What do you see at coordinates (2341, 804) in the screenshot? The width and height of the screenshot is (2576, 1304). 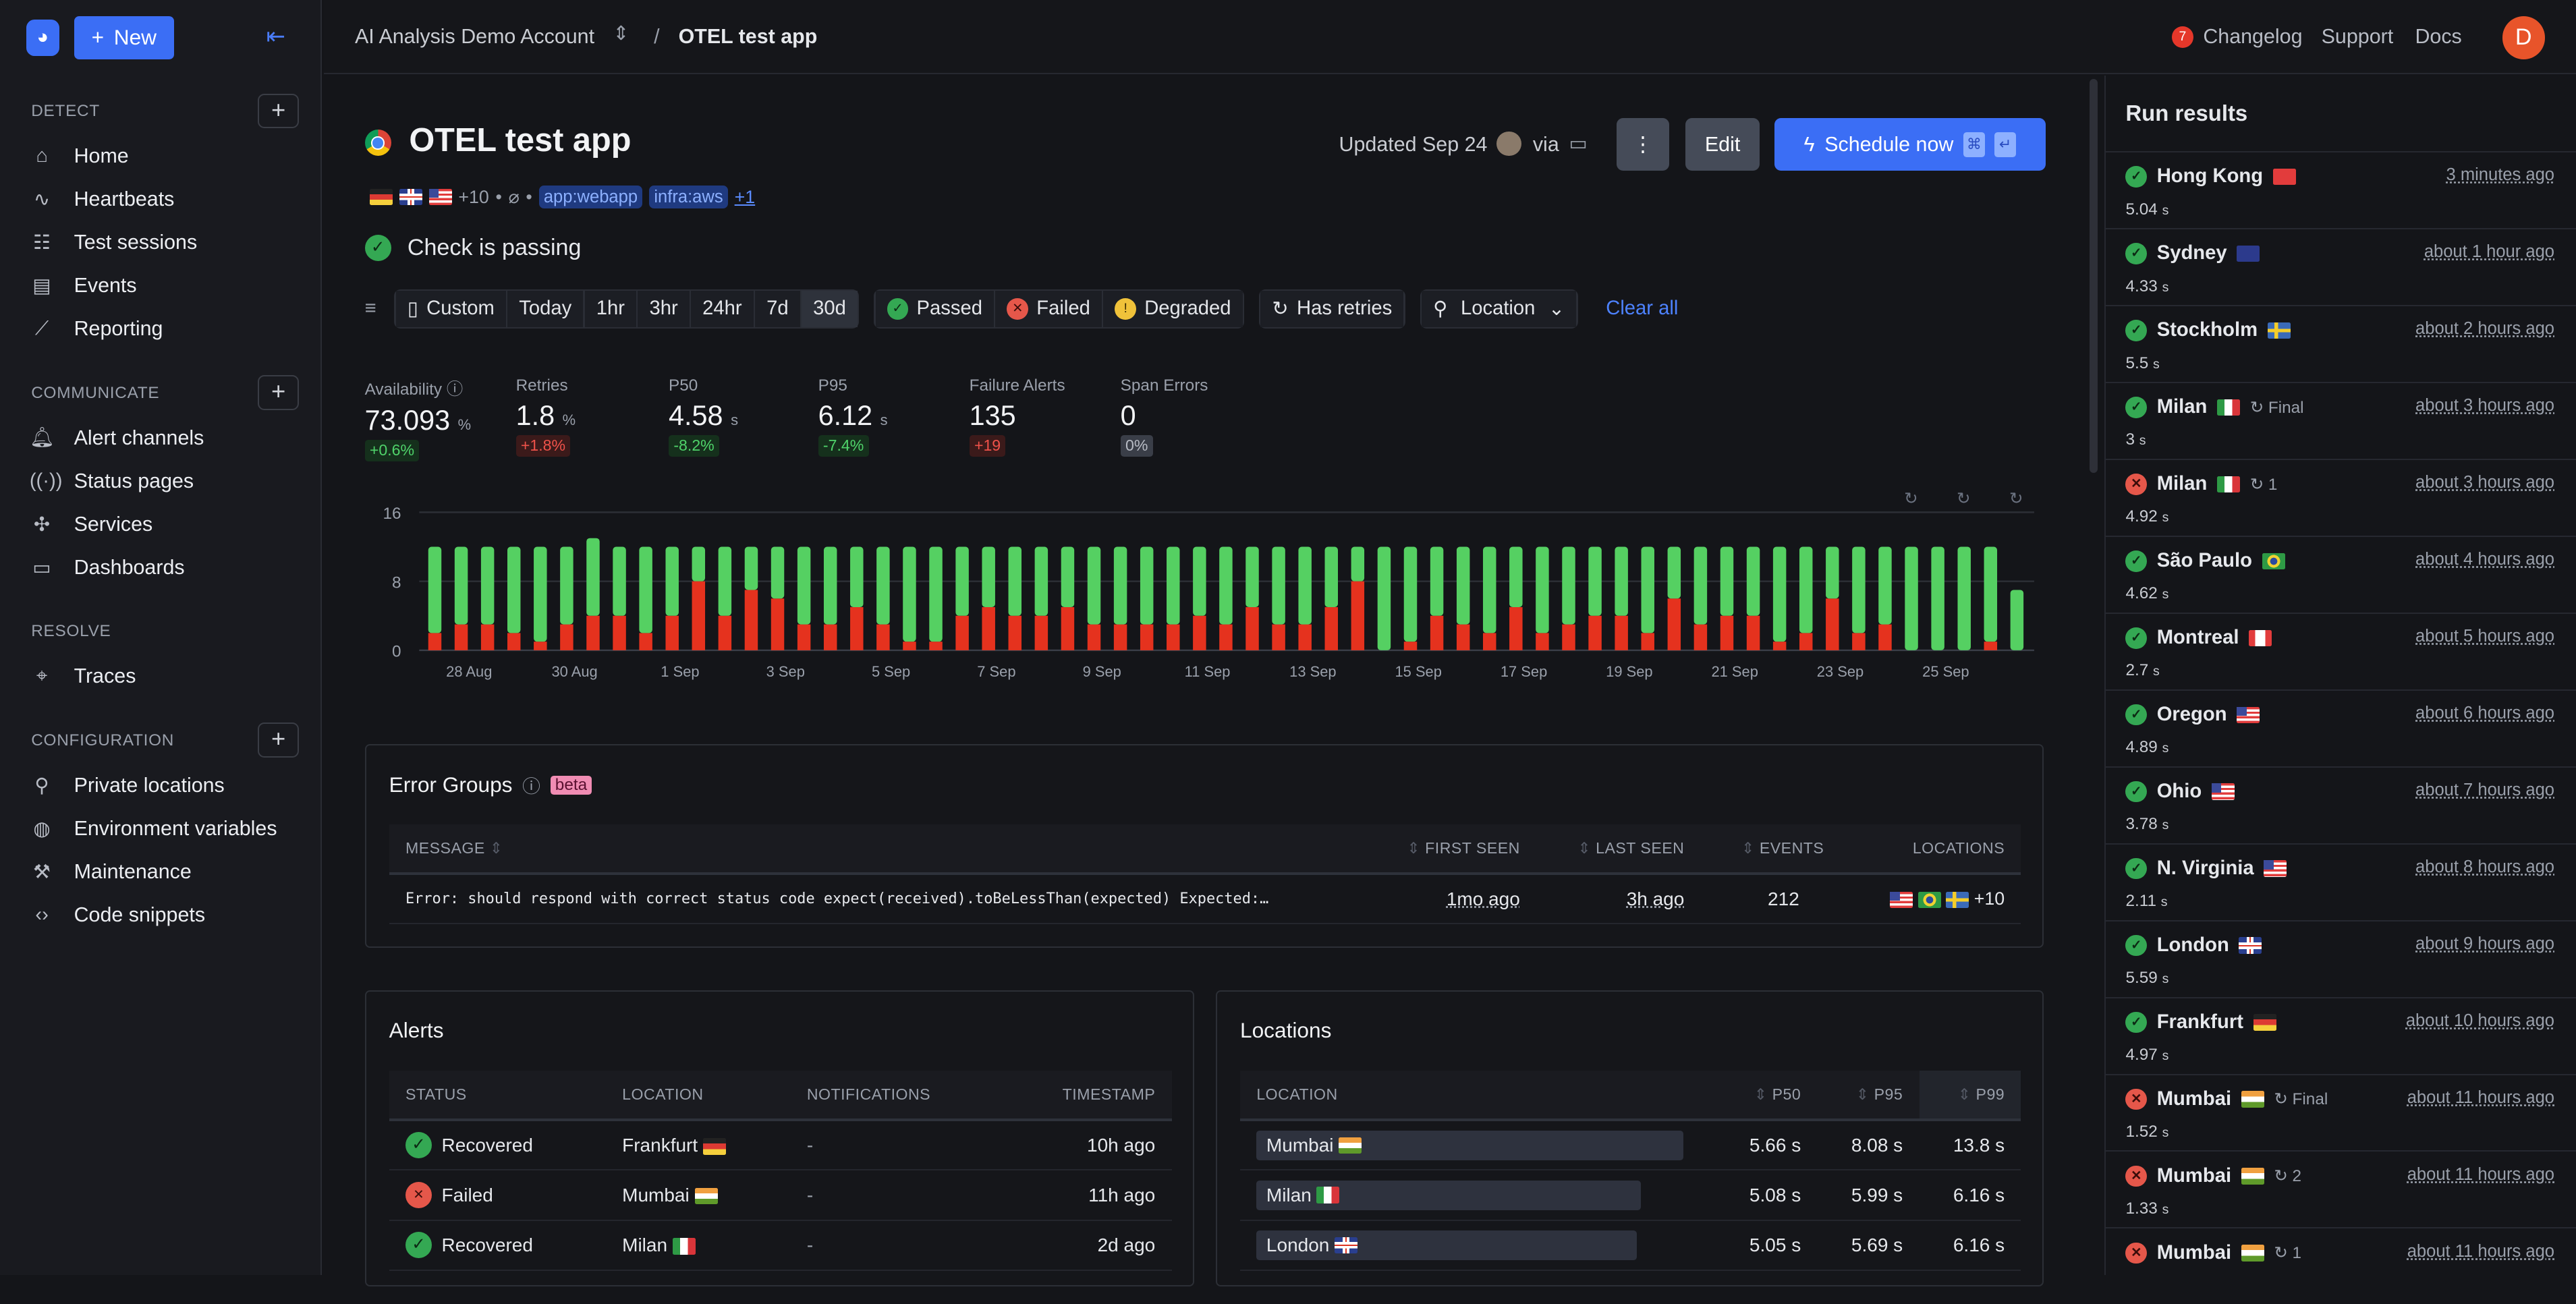 I see `run-result-item: ✓ Ohio 3.78 s about 7 hours ago` at bounding box center [2341, 804].